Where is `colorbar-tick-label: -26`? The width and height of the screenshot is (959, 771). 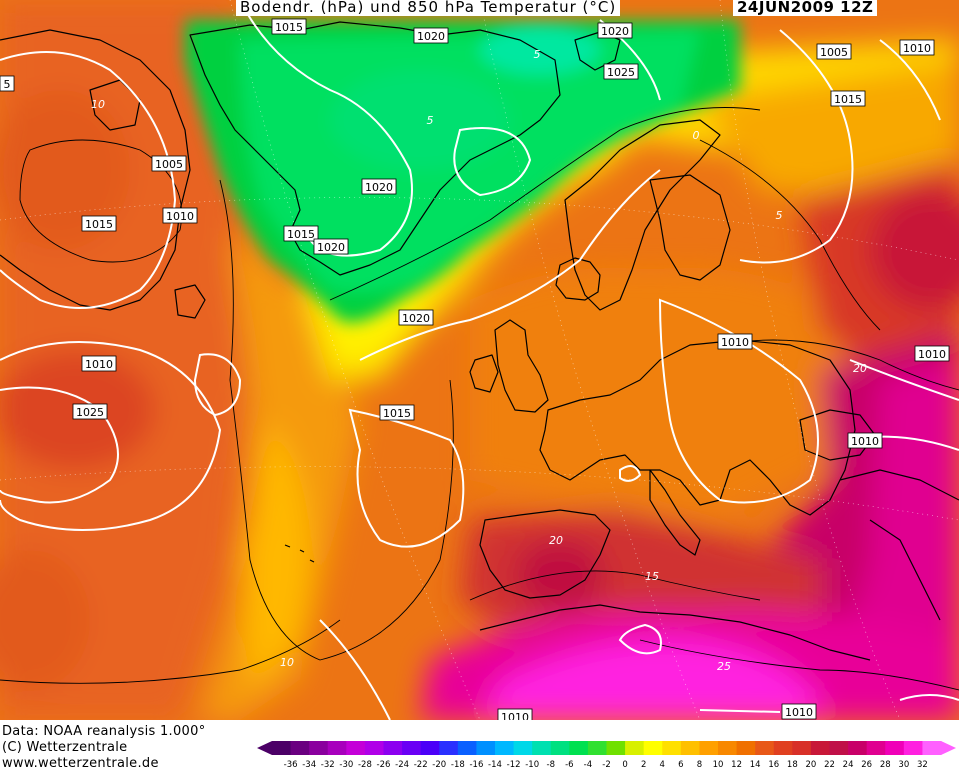 colorbar-tick-label: -26 is located at coordinates (384, 765).